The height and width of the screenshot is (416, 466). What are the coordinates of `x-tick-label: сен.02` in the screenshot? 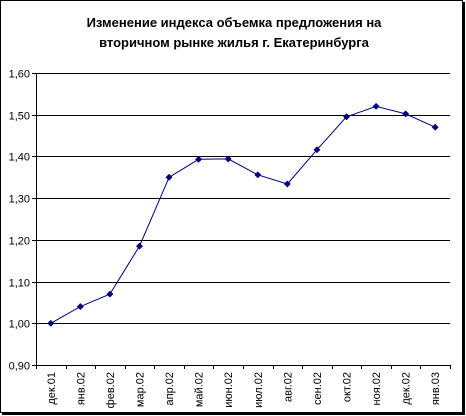 It's located at (318, 388).